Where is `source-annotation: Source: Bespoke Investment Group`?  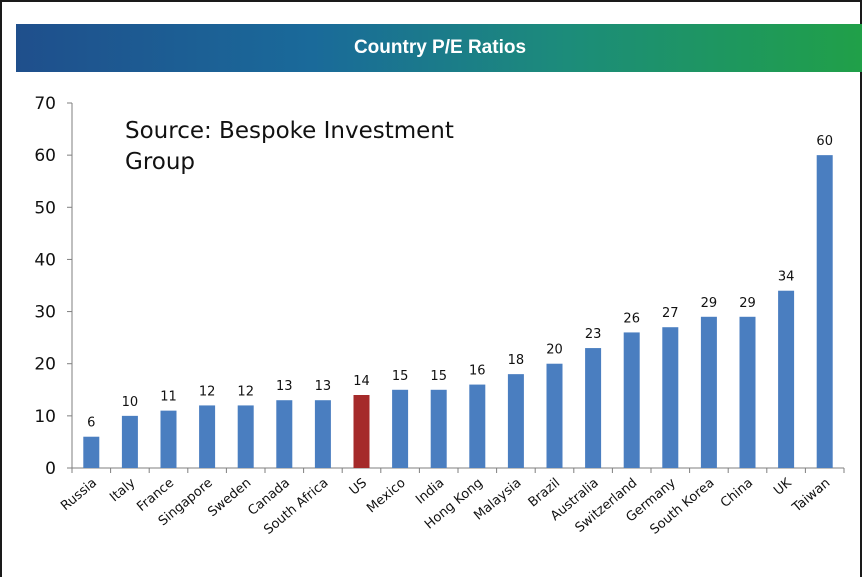
source-annotation: Source: Bespoke Investment Group is located at coordinates (289, 146).